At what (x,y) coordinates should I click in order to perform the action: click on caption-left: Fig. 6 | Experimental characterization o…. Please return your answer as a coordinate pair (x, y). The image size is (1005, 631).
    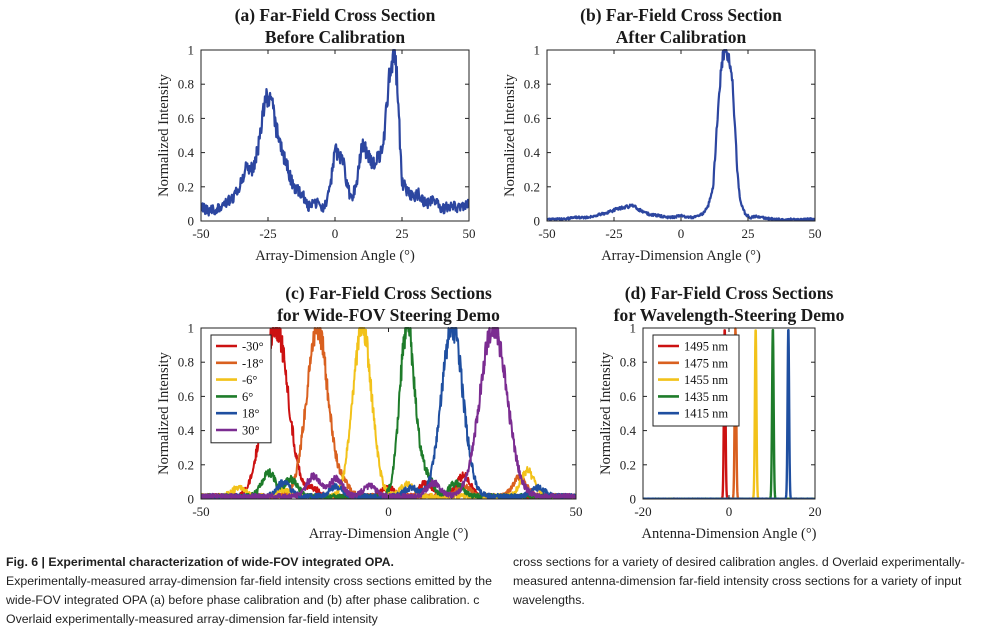
    Looking at the image, I should click on (254, 591).